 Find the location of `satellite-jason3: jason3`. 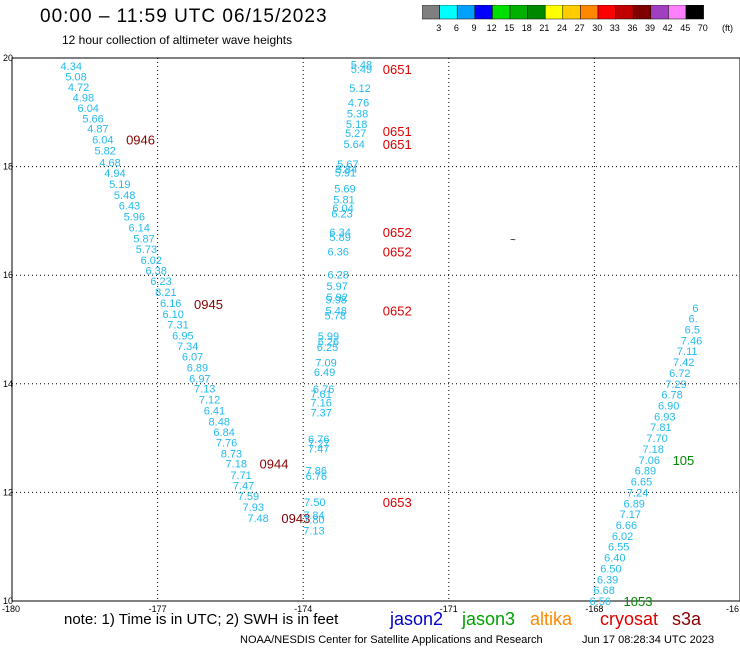

satellite-jason3: jason3 is located at coordinates (489, 619).